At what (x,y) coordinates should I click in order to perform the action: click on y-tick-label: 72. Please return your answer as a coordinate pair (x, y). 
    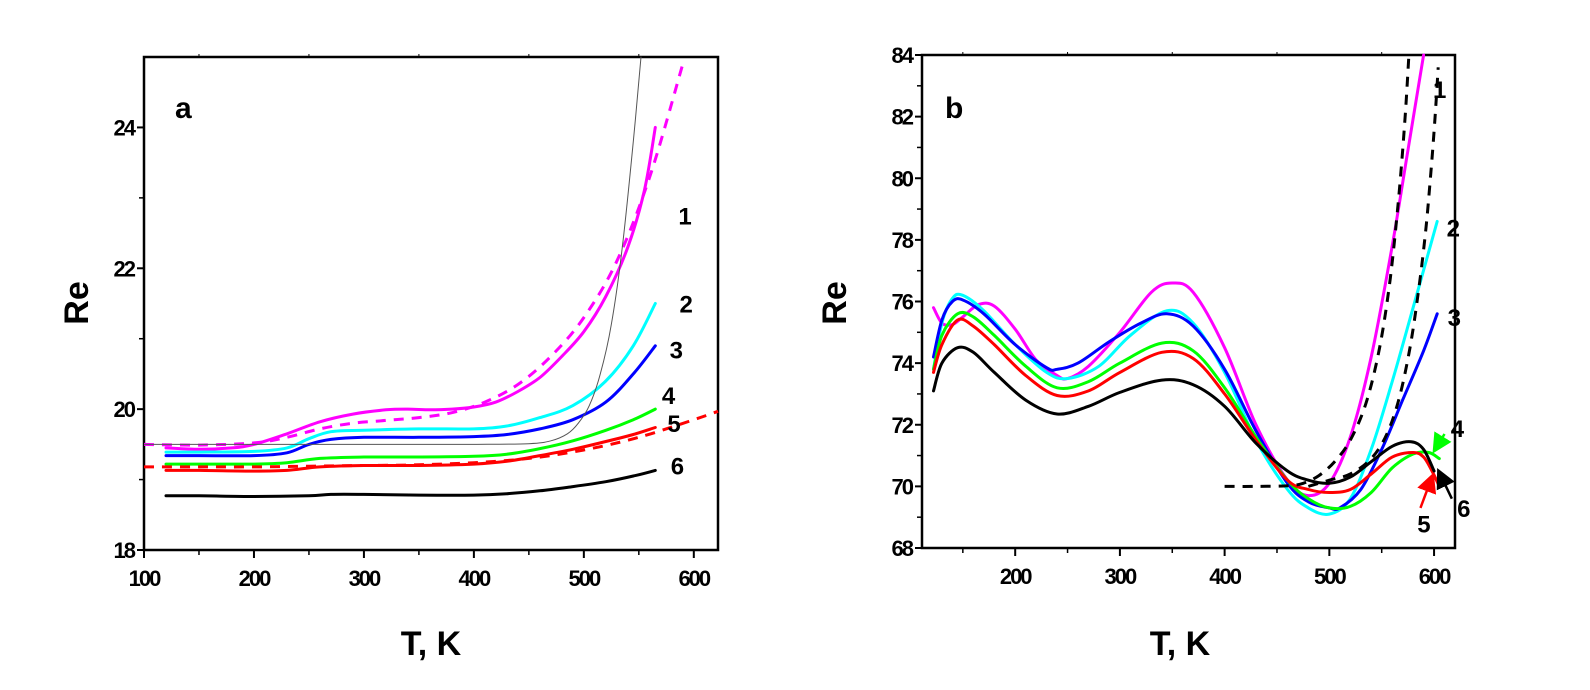
    Looking at the image, I should click on (903, 425).